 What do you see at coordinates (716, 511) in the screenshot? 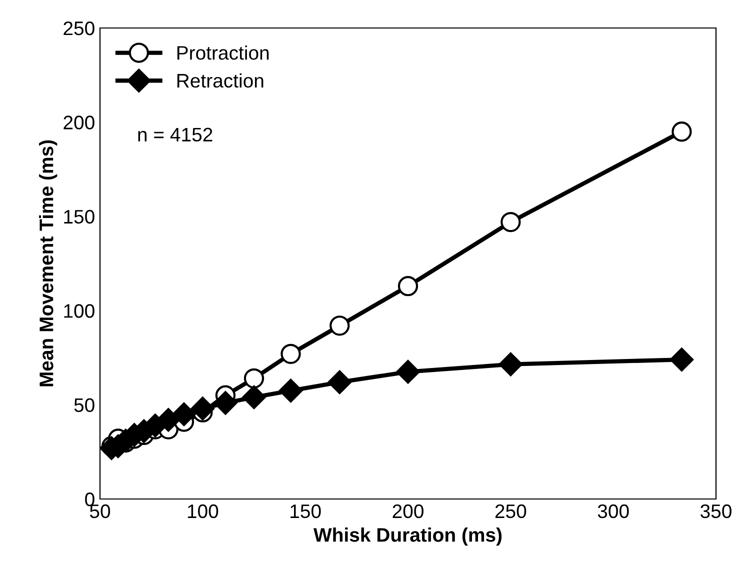
I see `x-tick-label: 350` at bounding box center [716, 511].